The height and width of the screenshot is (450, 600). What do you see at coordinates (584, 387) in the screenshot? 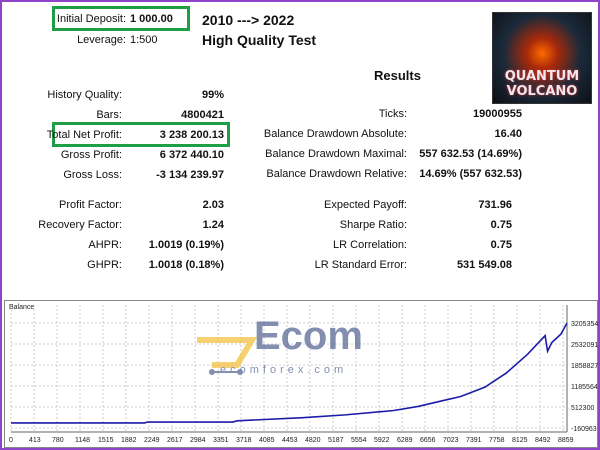
I see `y-tick-label: 1185564` at bounding box center [584, 387].